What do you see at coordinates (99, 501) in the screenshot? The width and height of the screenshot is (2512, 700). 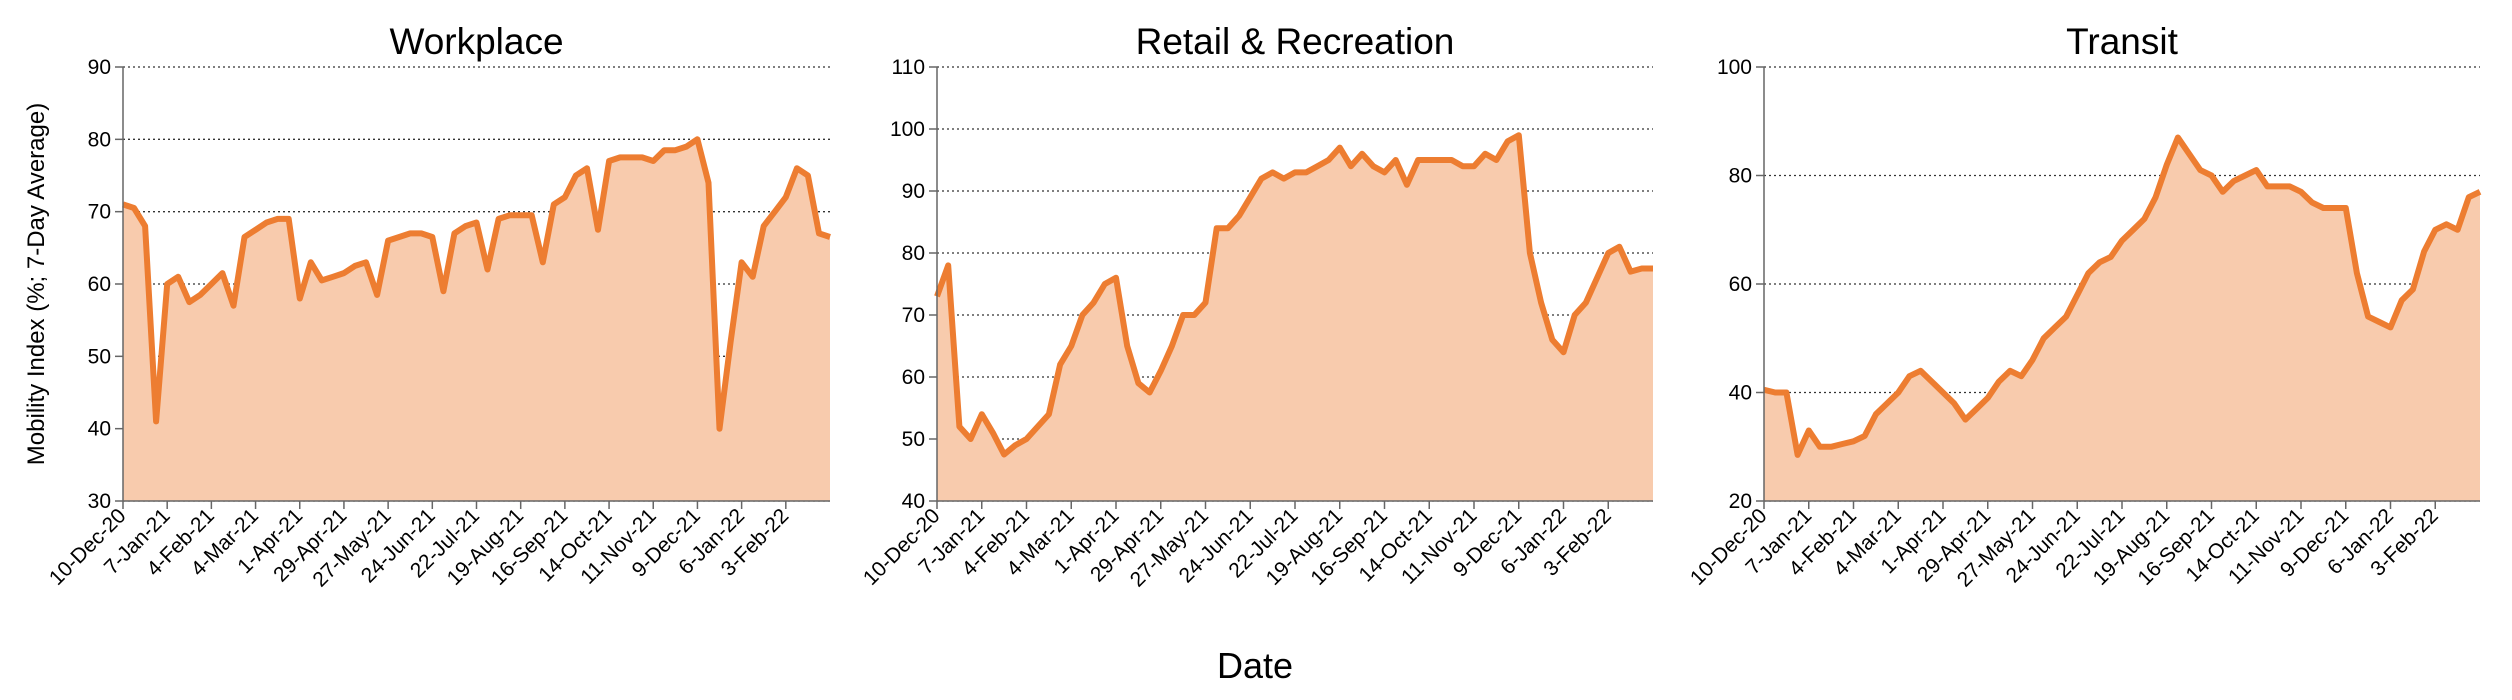 I see `y-tick-label: 30` at bounding box center [99, 501].